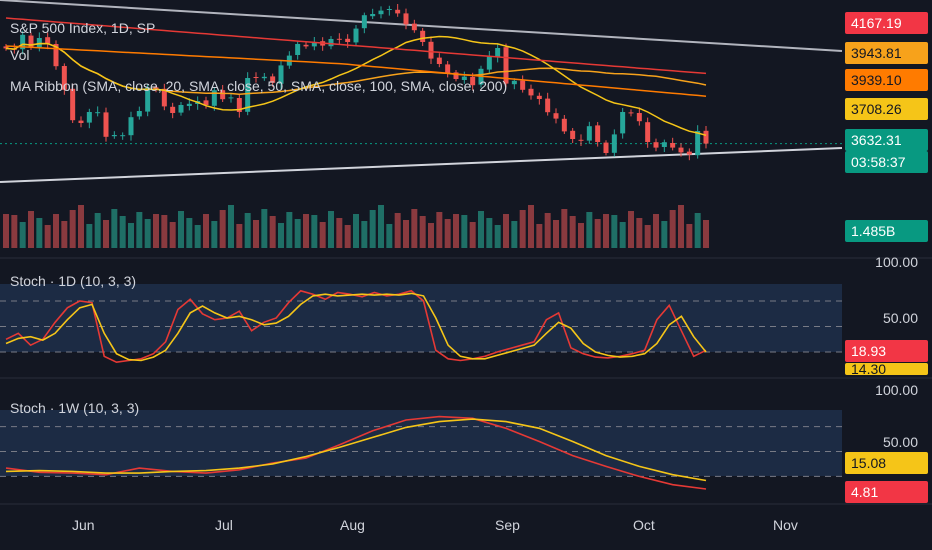 Image resolution: width=932 pixels, height=550 pixels. Describe the element at coordinates (73, 281) in the screenshot. I see `stoch-1d-label: Stoch · 1D (10, 3, 3)` at that location.